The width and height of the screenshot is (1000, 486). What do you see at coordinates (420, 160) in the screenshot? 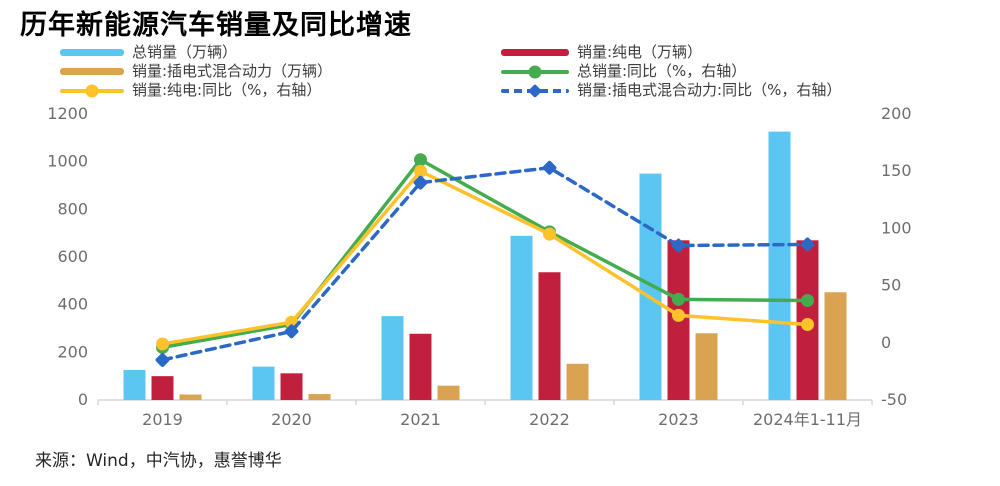
I see `marker-total_yoy-2021` at bounding box center [420, 160].